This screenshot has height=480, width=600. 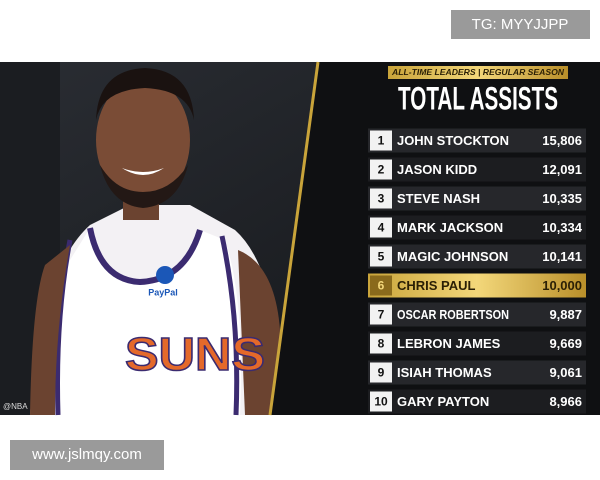 What do you see at coordinates (453, 140) in the screenshot?
I see `player-name: JOHN STOCKTON` at bounding box center [453, 140].